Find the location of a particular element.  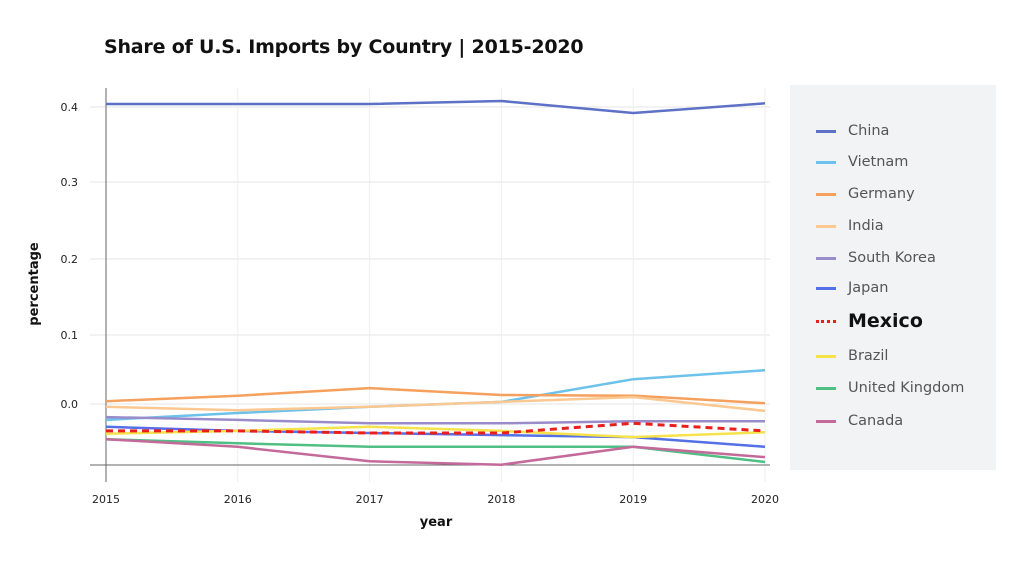

legend-item-japan: Japan is located at coordinates (852, 288).